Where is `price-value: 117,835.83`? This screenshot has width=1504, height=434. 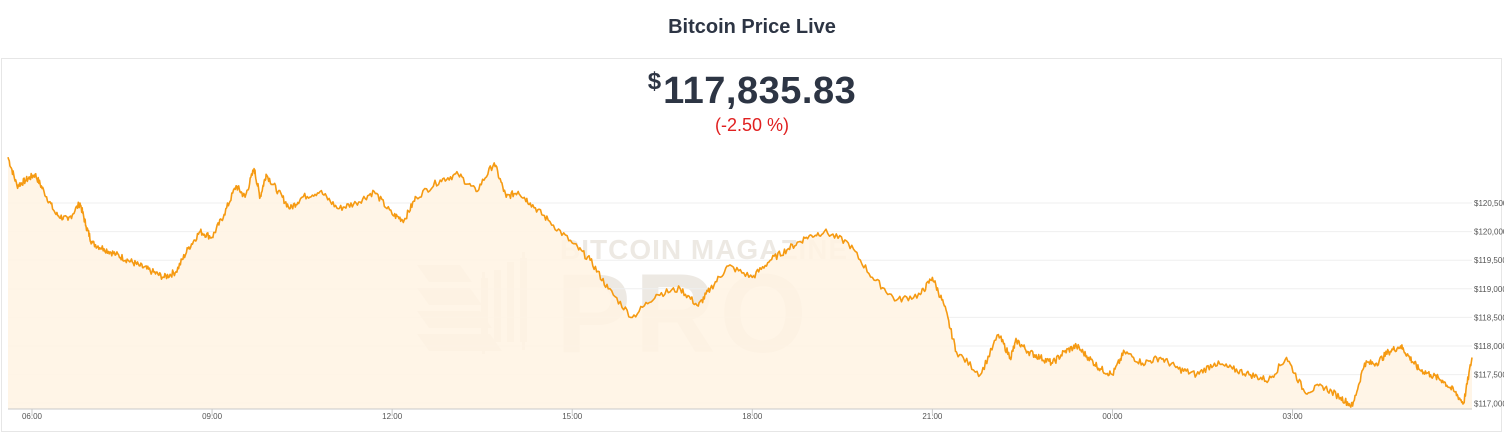 price-value: 117,835.83 is located at coordinates (760, 91).